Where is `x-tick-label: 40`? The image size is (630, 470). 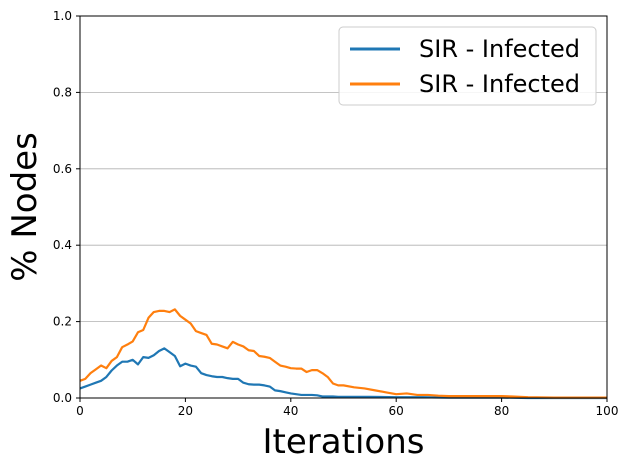 x-tick-label: 40 is located at coordinates (290, 411).